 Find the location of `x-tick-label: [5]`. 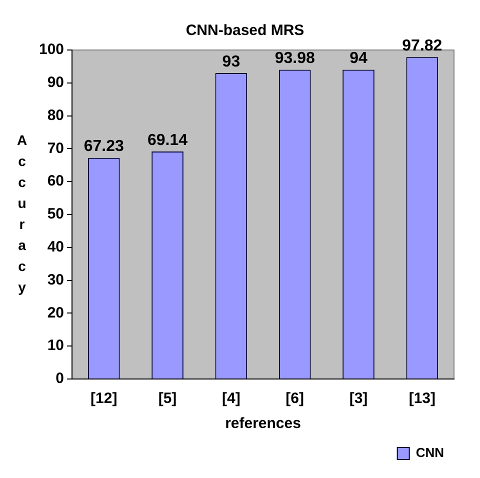

x-tick-label: [5] is located at coordinates (167, 399).